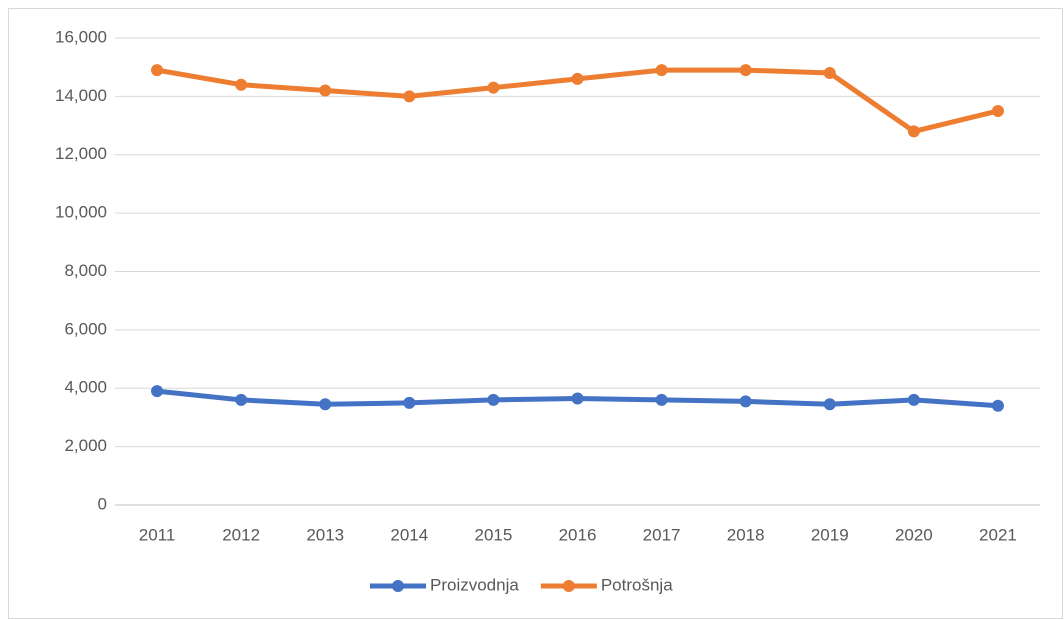  Describe the element at coordinates (81, 153) in the screenshot. I see `y-tick-label: 12,000` at that location.